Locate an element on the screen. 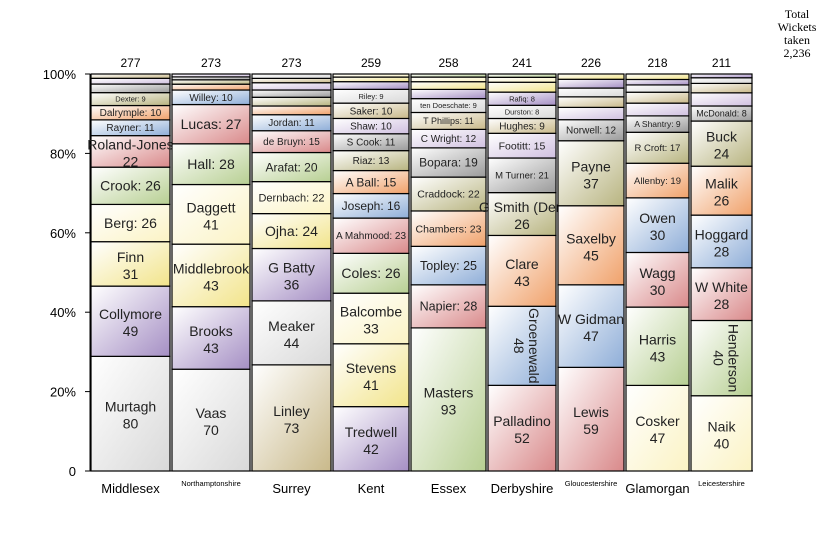 This screenshot has height=560, width=840. segment-label: Stevens 41 is located at coordinates (371, 376).